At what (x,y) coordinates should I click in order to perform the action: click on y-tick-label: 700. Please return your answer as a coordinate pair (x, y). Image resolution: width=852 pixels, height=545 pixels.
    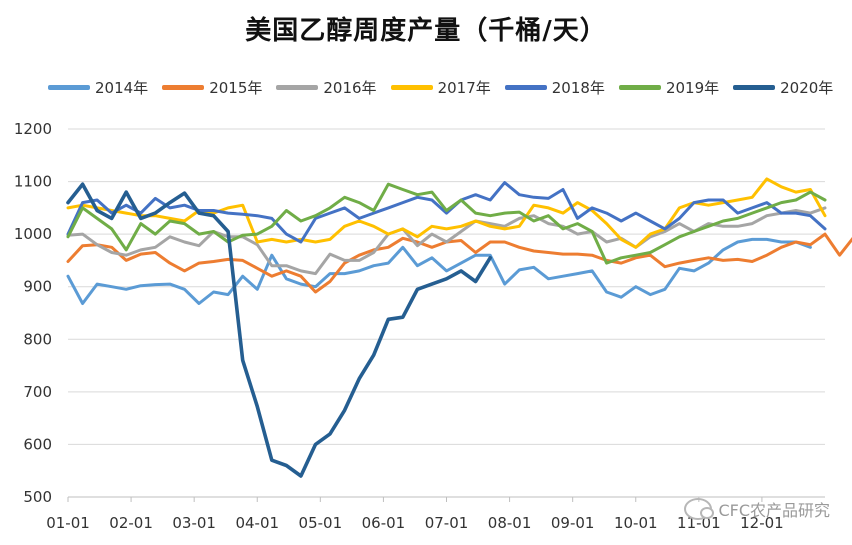
    Looking at the image, I should click on (37, 392).